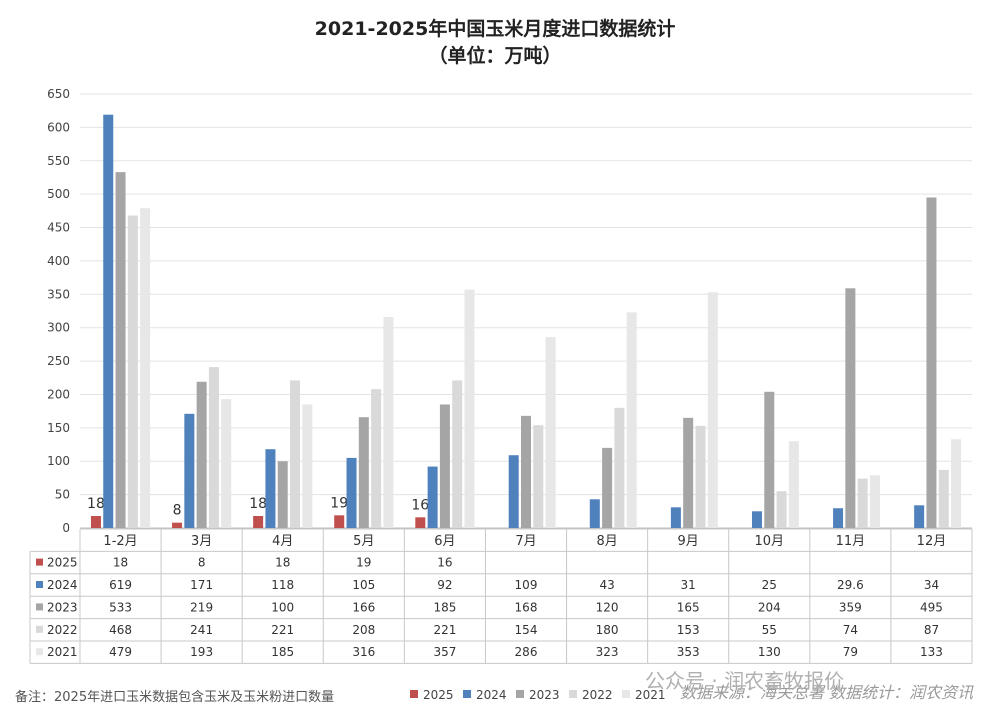  I want to click on legend-label-2024: 2024, so click(491, 695).